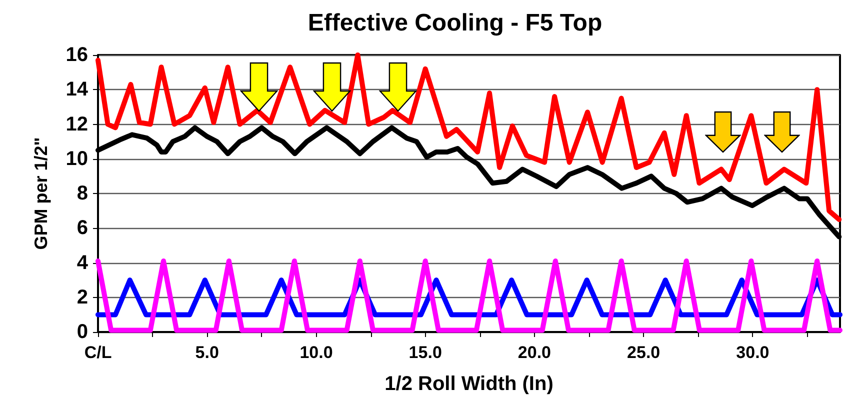 The height and width of the screenshot is (414, 855). Describe the element at coordinates (77, 159) in the screenshot. I see `y-tick-label: 10` at that location.